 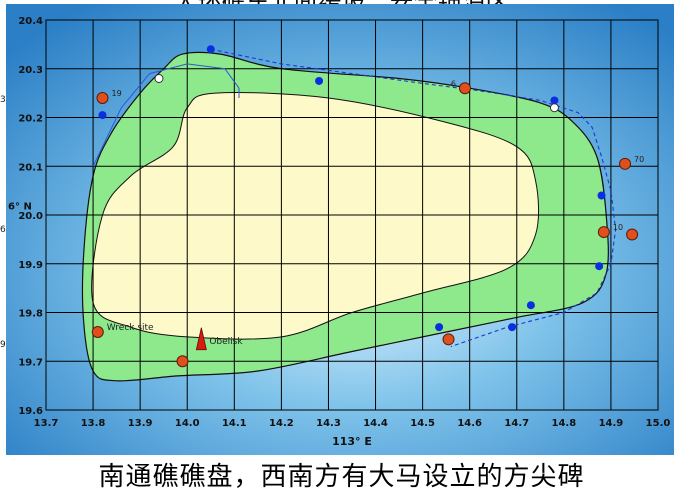 What do you see at coordinates (140, 423) in the screenshot?
I see `x-tick-label: 13.9` at bounding box center [140, 423].